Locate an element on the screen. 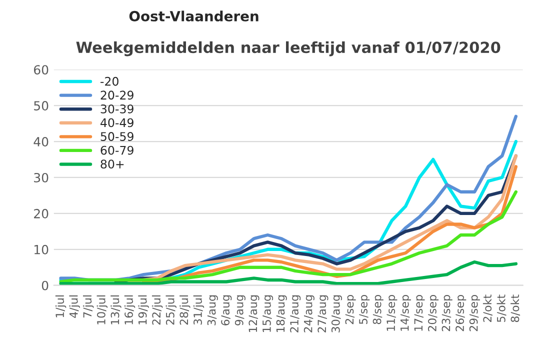 The image size is (539, 348). x-tick-label: 5/okt is located at coordinates (501, 308).